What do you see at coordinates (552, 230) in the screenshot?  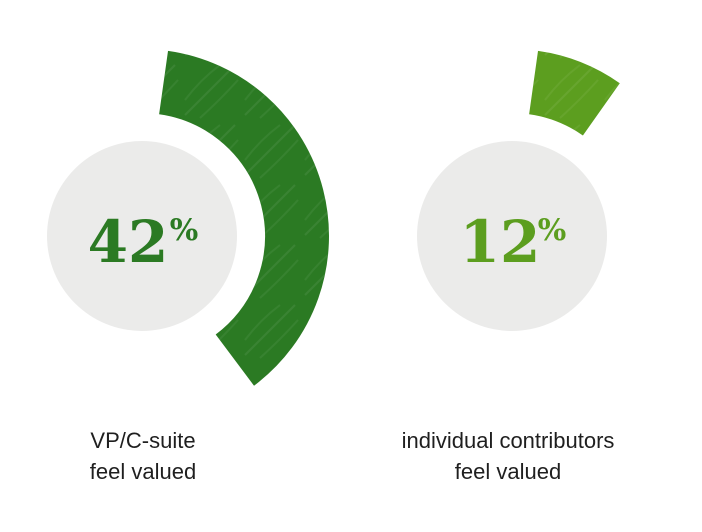 I see `unit-text-ic: %` at bounding box center [552, 230].